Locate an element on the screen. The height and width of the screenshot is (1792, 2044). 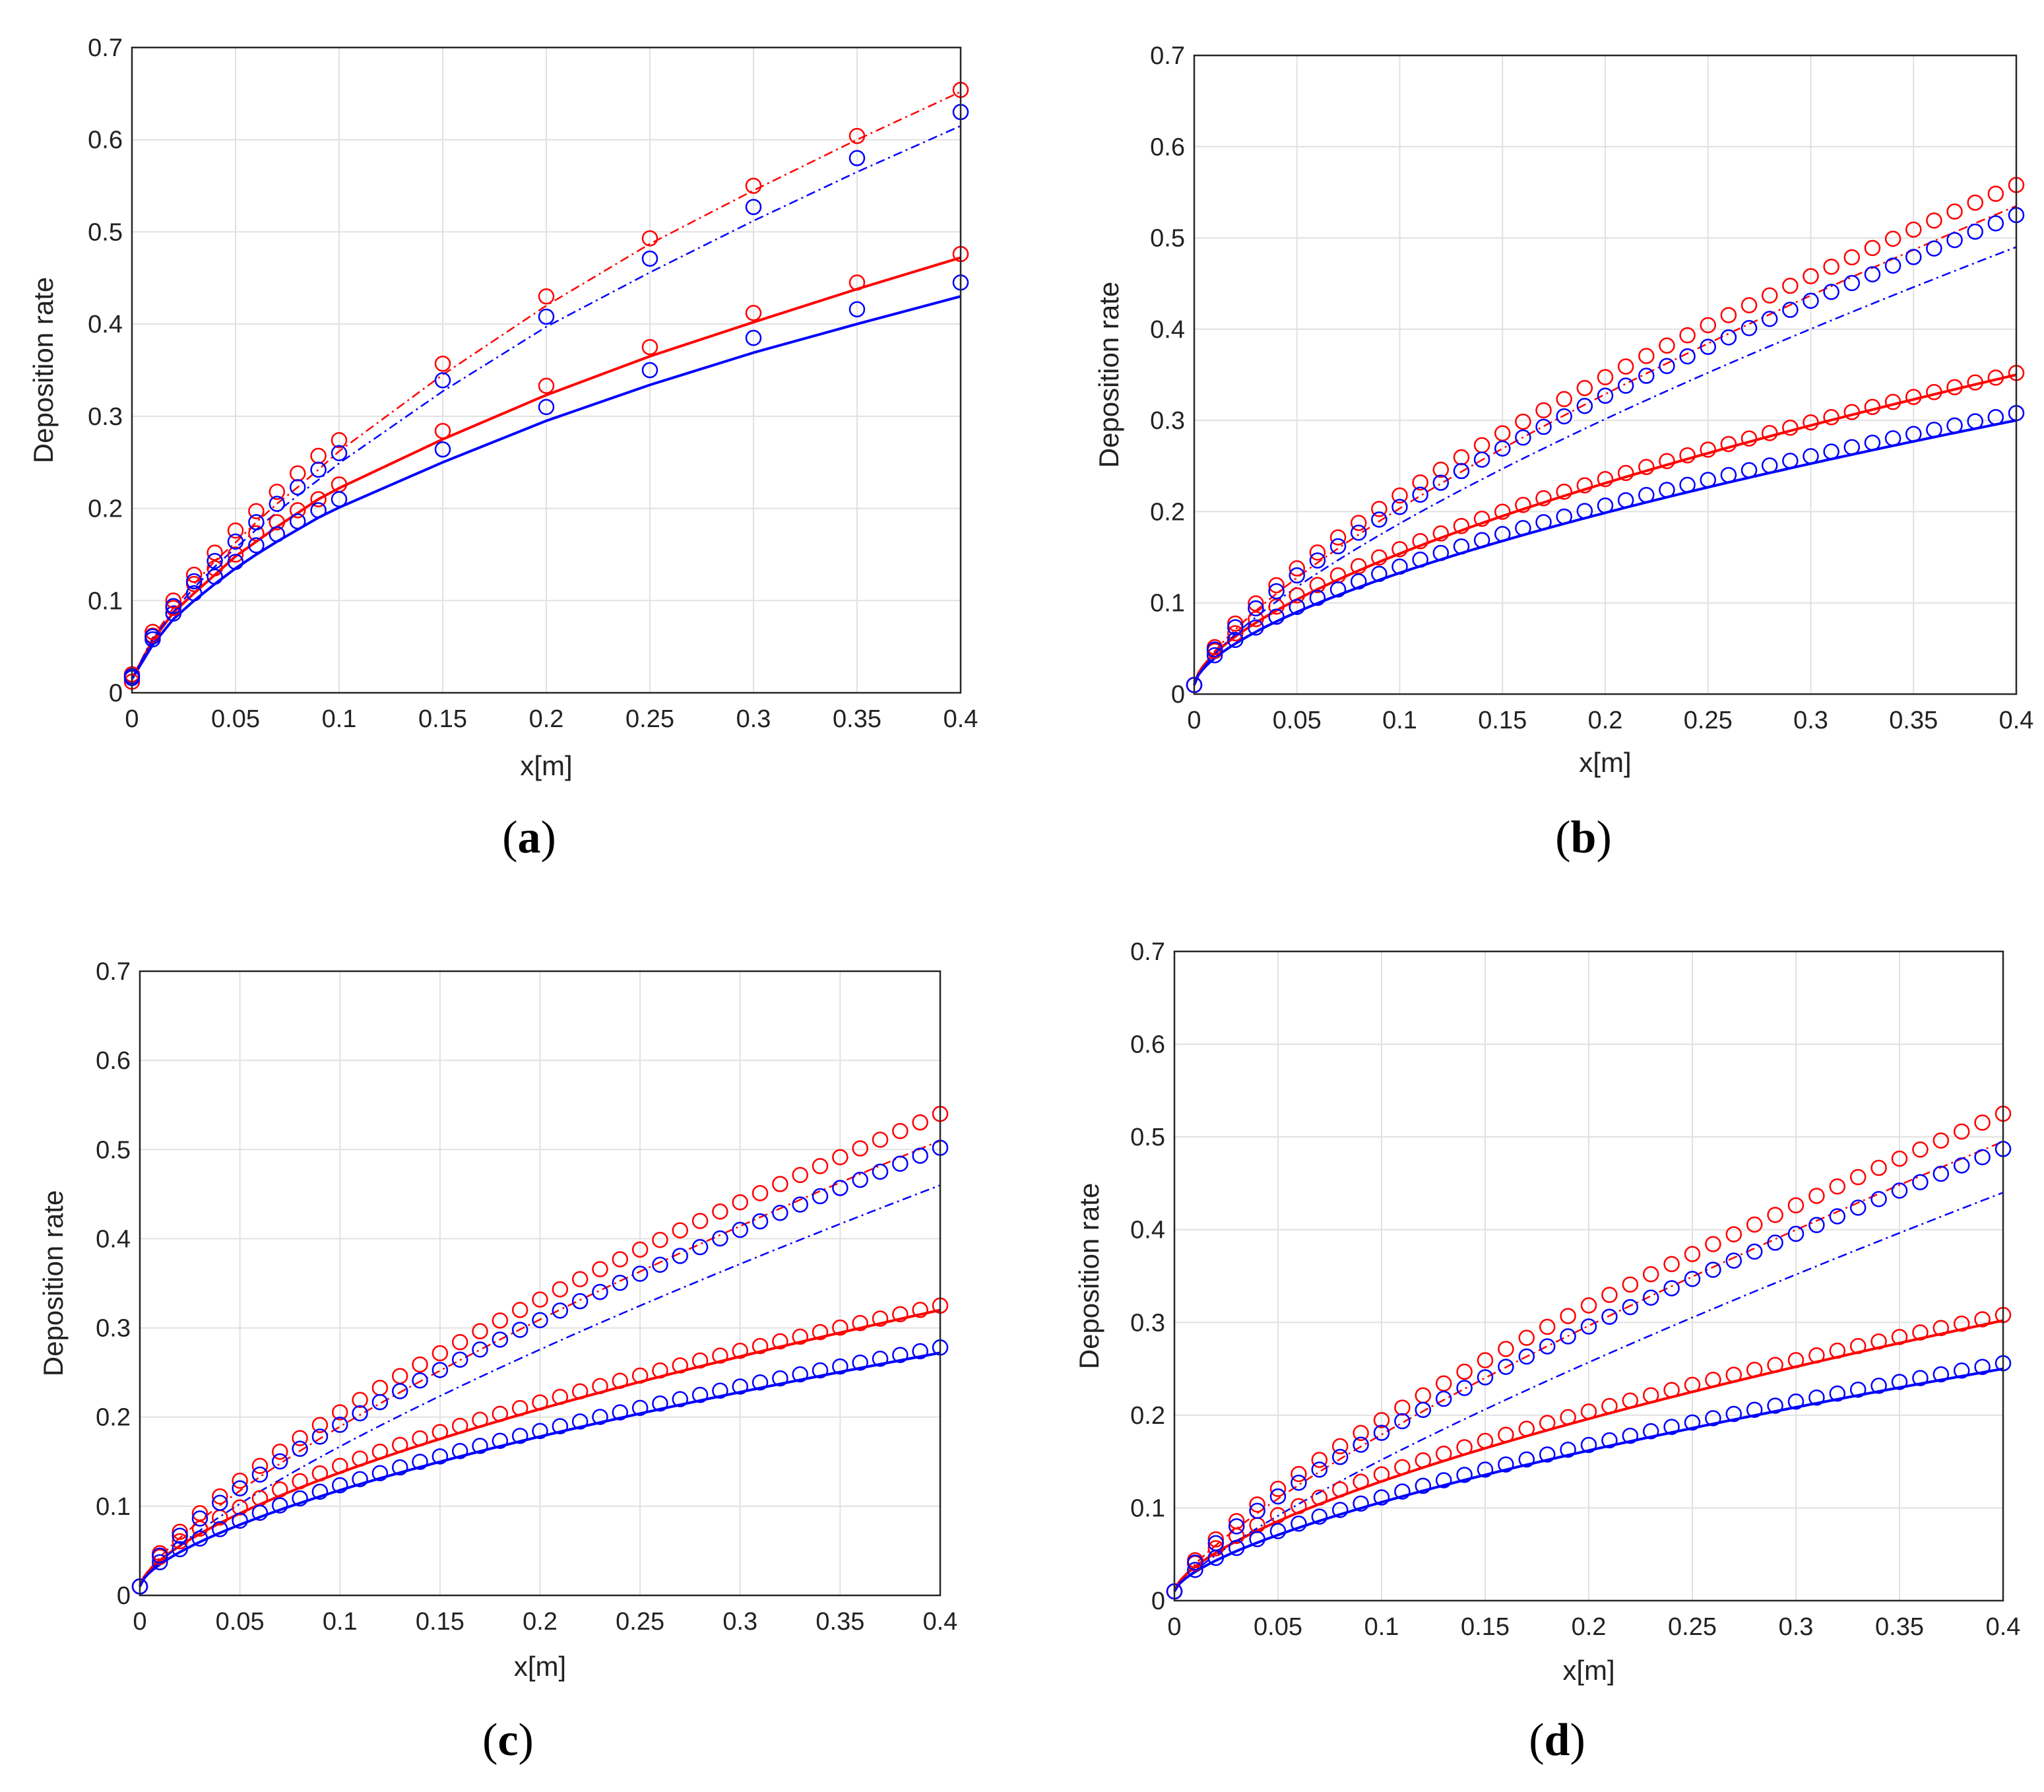
y-tick-label: 0.1 is located at coordinates (105, 601).